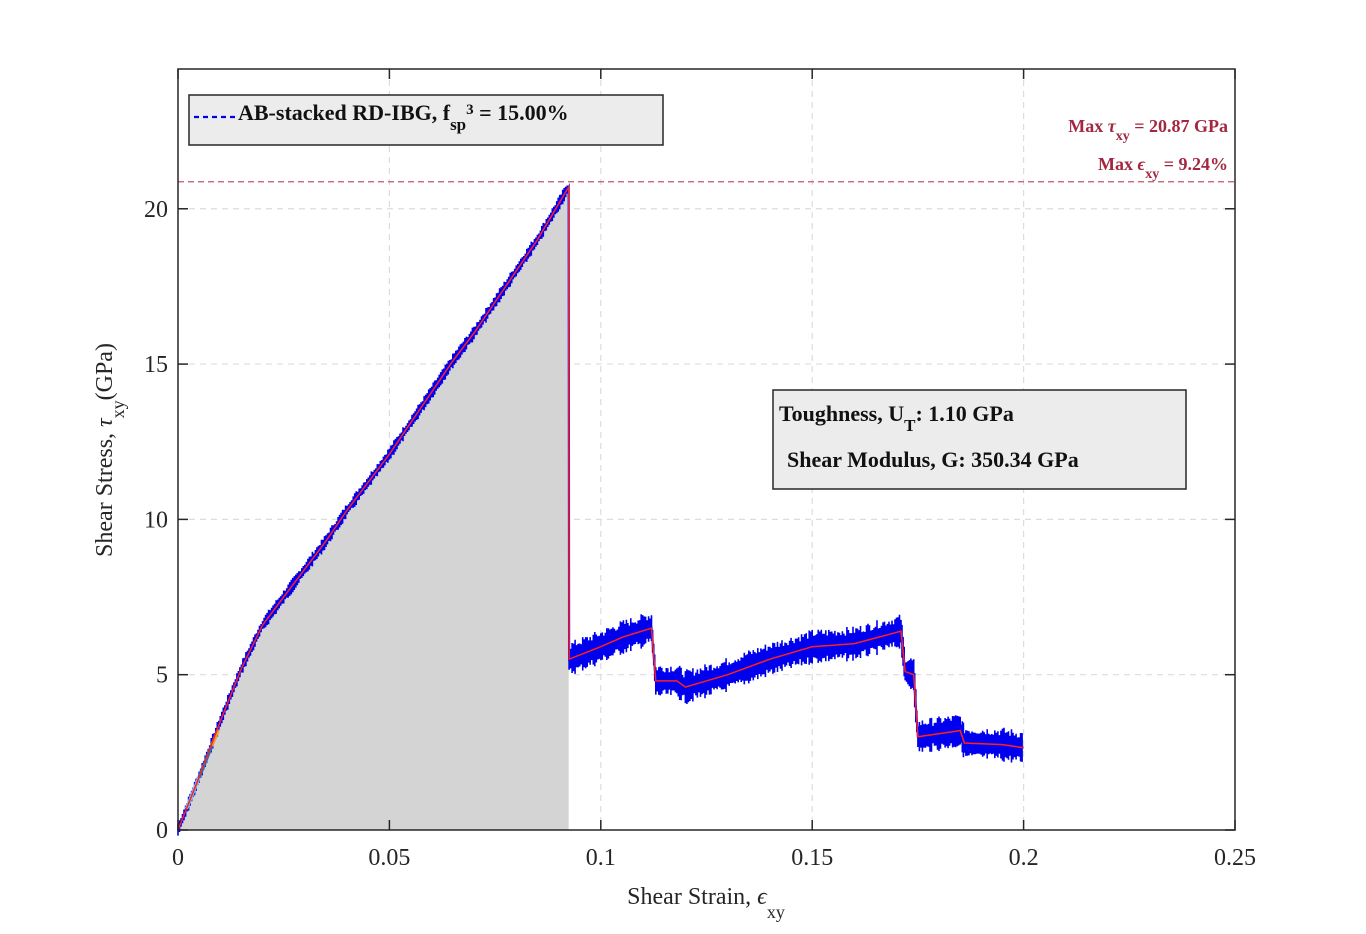 The width and height of the screenshot is (1366, 934). I want to click on x-tick-label: 0.05, so click(389, 858).